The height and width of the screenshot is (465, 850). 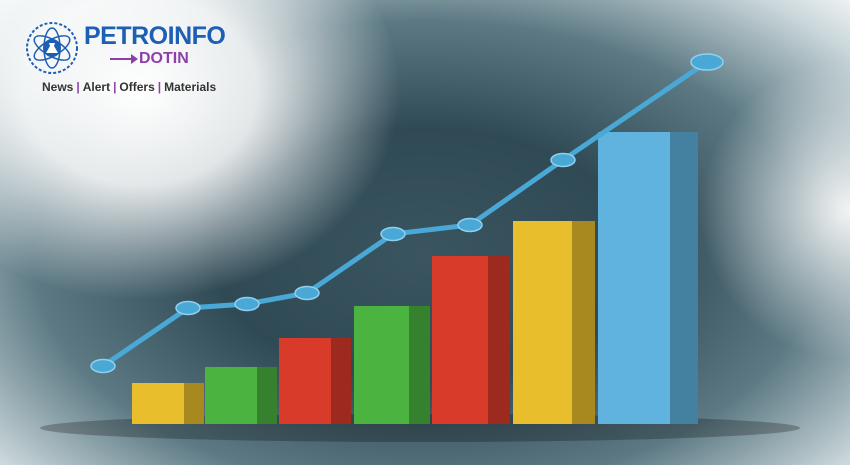 I want to click on tagline-offers: Offers, so click(x=137, y=87).